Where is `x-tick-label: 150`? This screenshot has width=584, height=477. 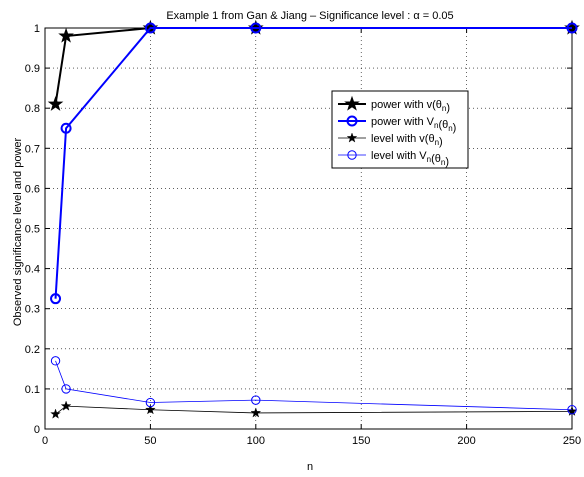 x-tick-label: 150 is located at coordinates (361, 441).